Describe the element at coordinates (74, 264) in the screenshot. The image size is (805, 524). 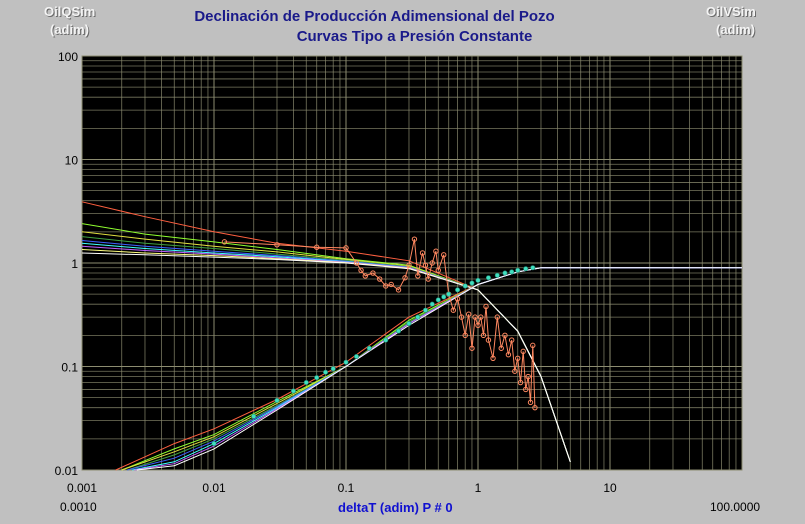
I see `y-tick-label: 1` at that location.